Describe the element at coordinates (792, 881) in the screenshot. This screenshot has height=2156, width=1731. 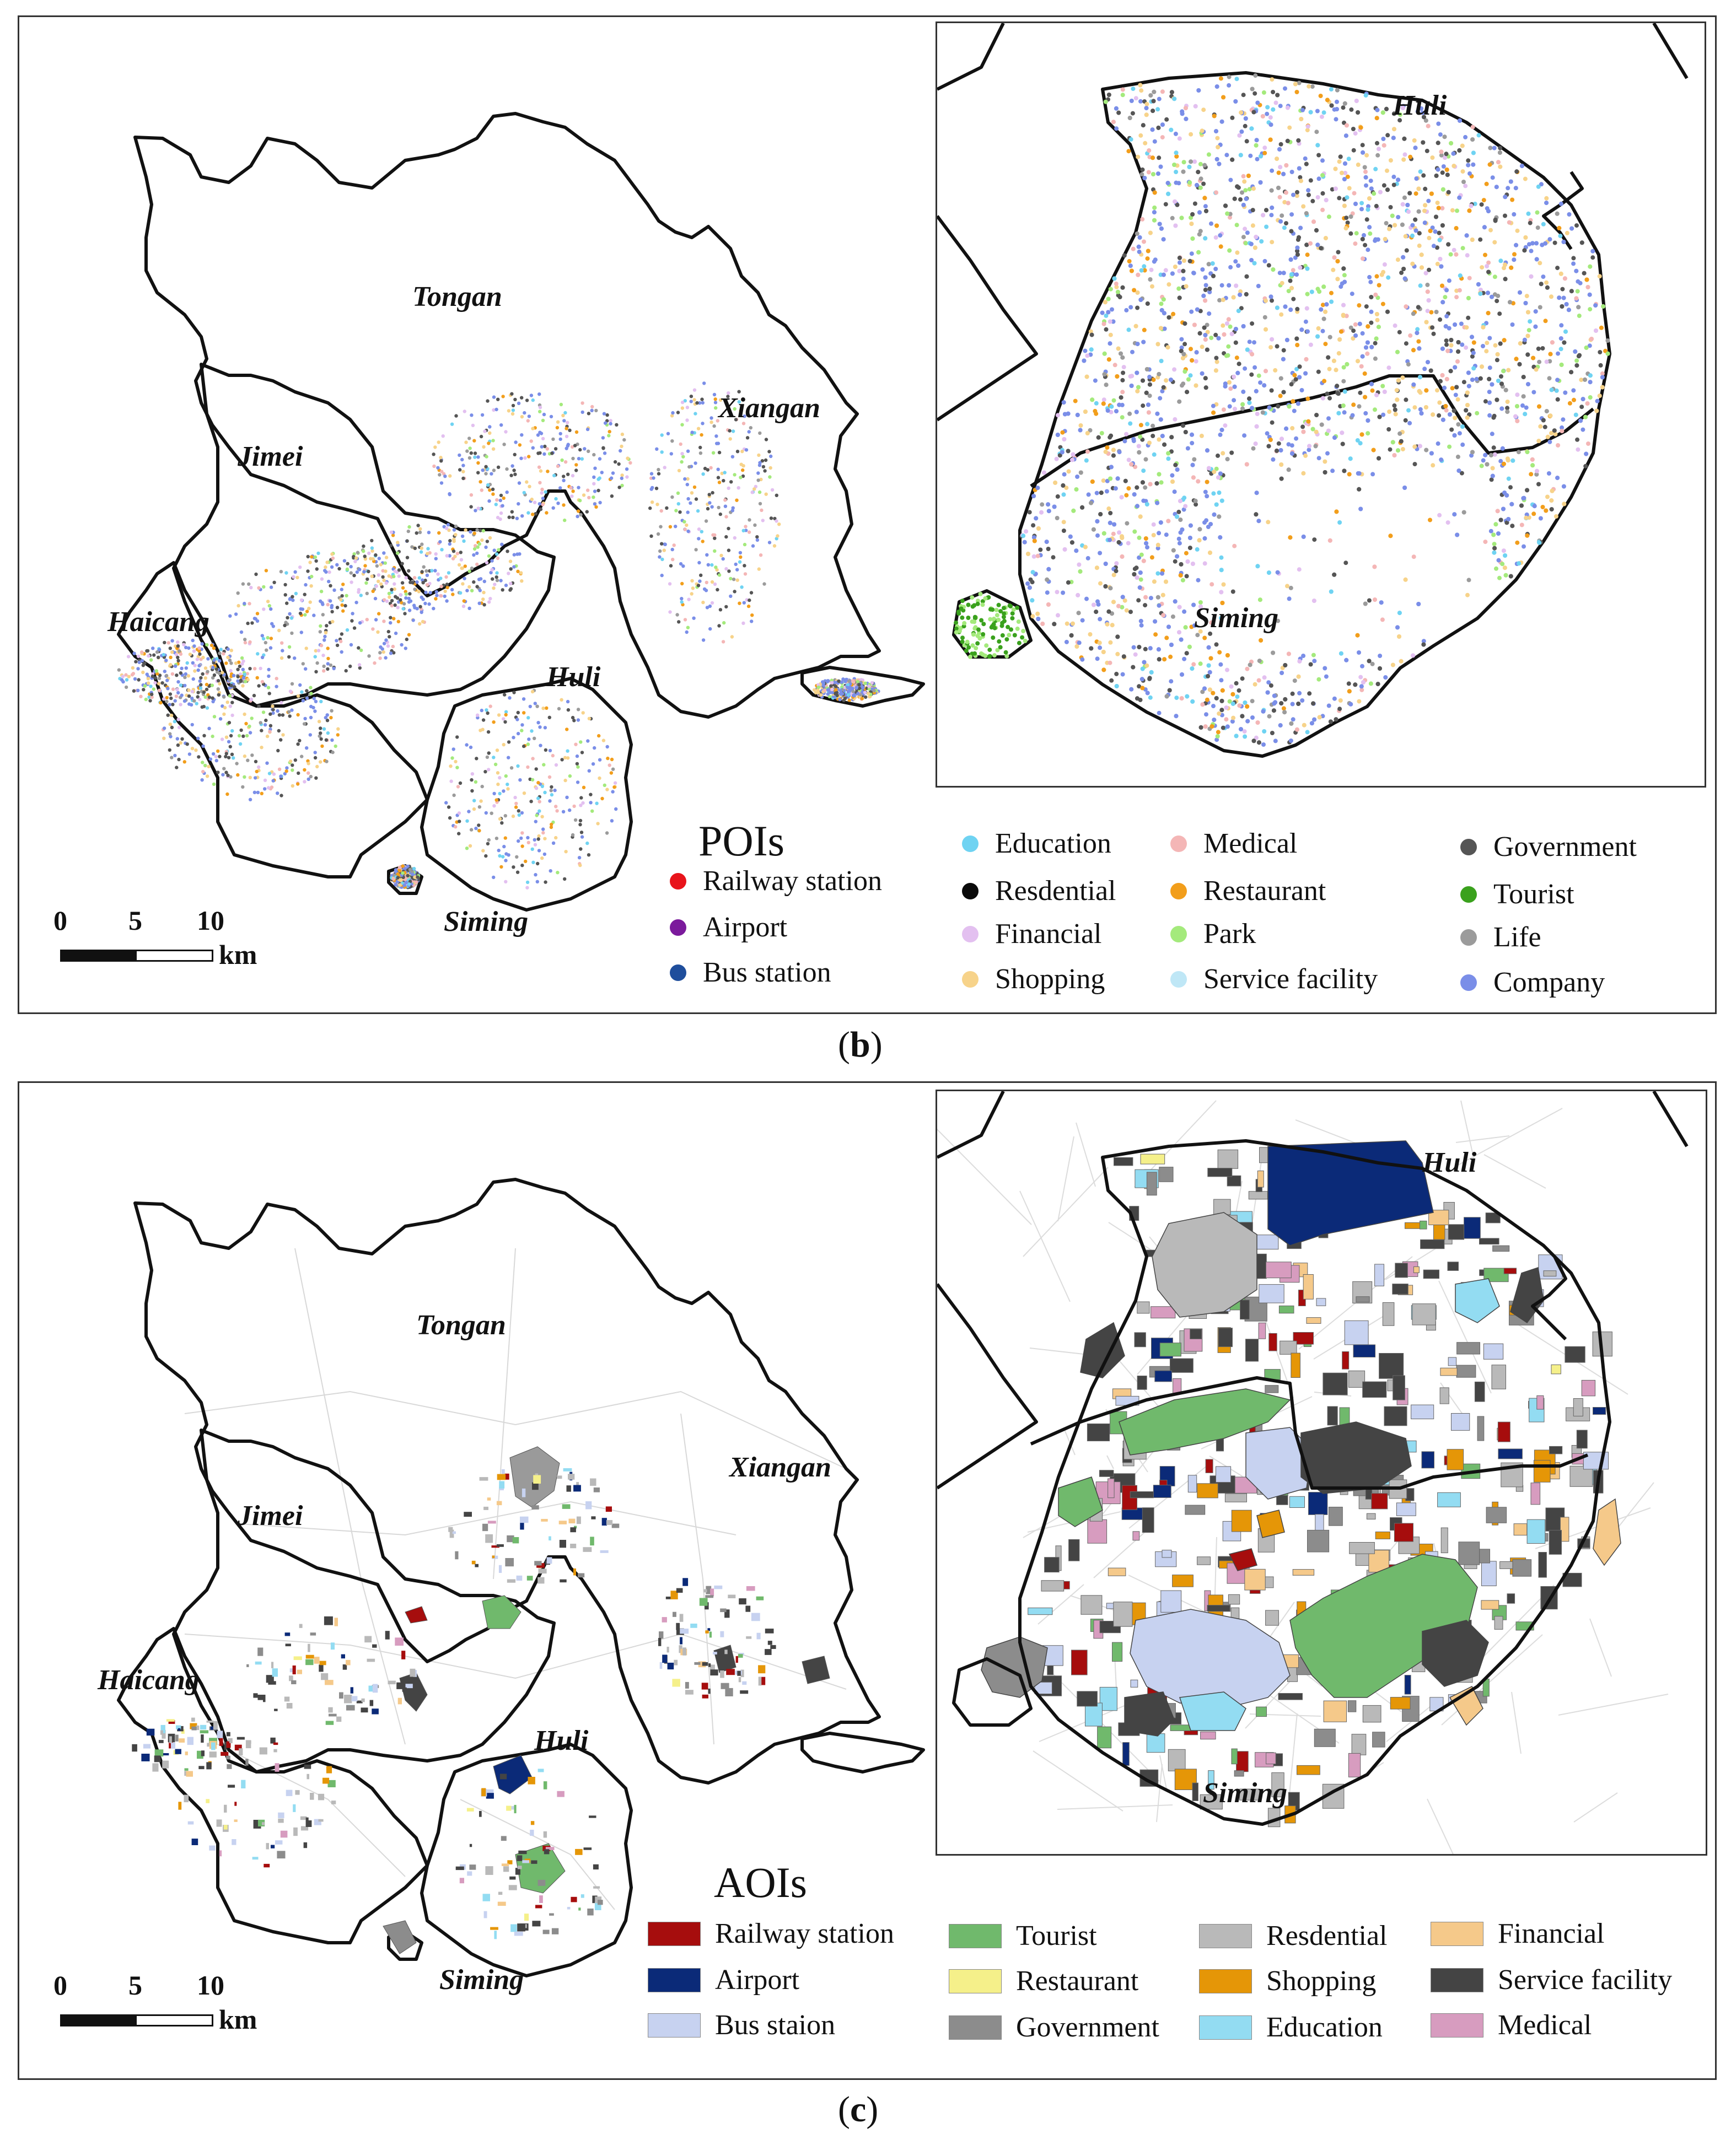
I see `legend-label: Railway station` at that location.